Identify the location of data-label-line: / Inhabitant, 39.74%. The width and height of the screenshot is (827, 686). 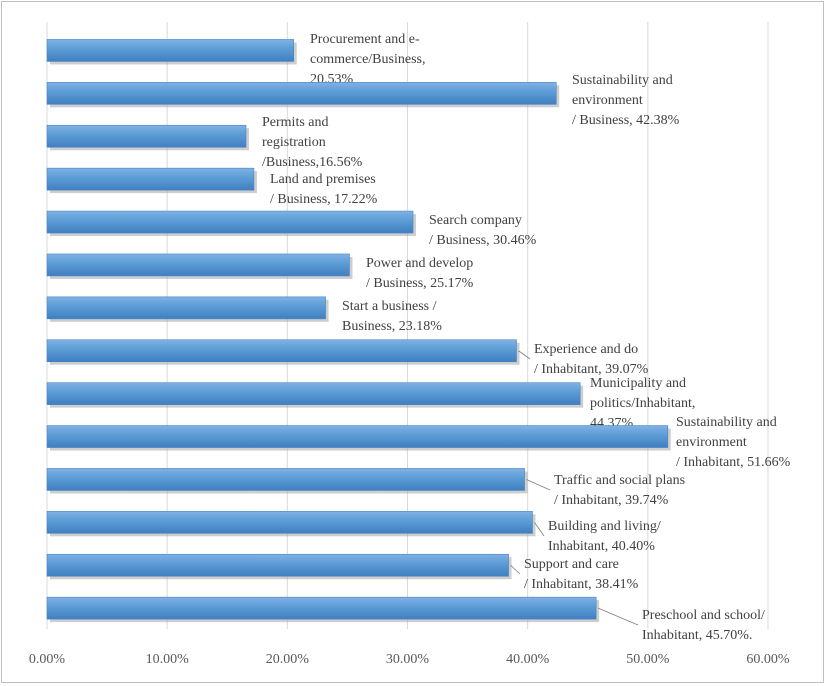
(611, 500).